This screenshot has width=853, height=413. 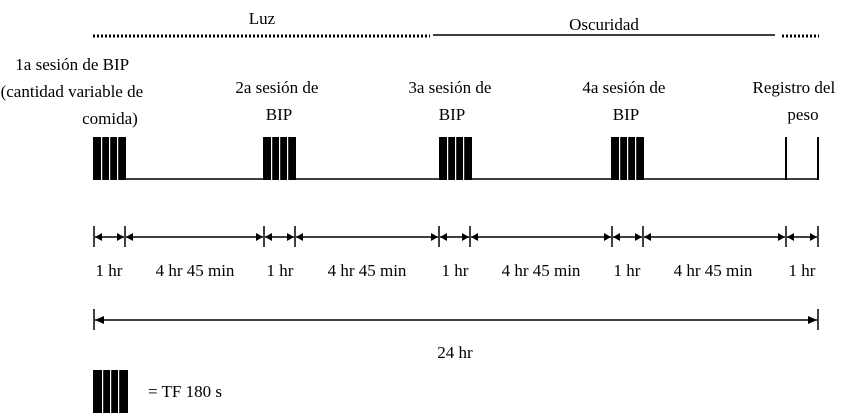 I want to click on interval-label-7: 1 hr, so click(x=627, y=270).